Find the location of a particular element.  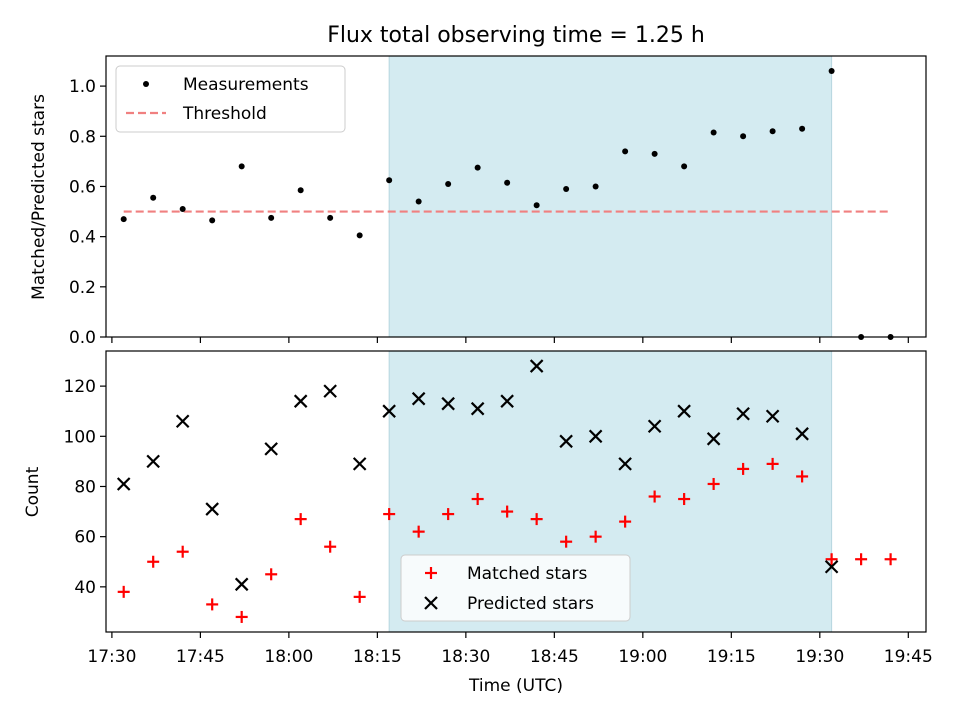

legend-matched-label: Matched stars is located at coordinates (527, 574).